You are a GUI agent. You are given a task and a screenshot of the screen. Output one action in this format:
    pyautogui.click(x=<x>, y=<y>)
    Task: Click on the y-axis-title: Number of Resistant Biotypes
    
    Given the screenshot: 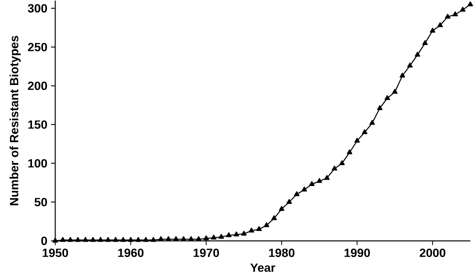 What is the action you would take?
    pyautogui.click(x=15, y=121)
    